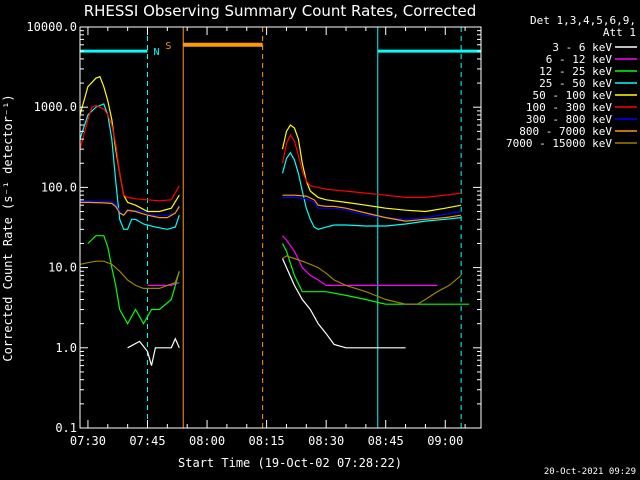  I want to click on y-tick-label-0: 0.1, so click(66, 428).